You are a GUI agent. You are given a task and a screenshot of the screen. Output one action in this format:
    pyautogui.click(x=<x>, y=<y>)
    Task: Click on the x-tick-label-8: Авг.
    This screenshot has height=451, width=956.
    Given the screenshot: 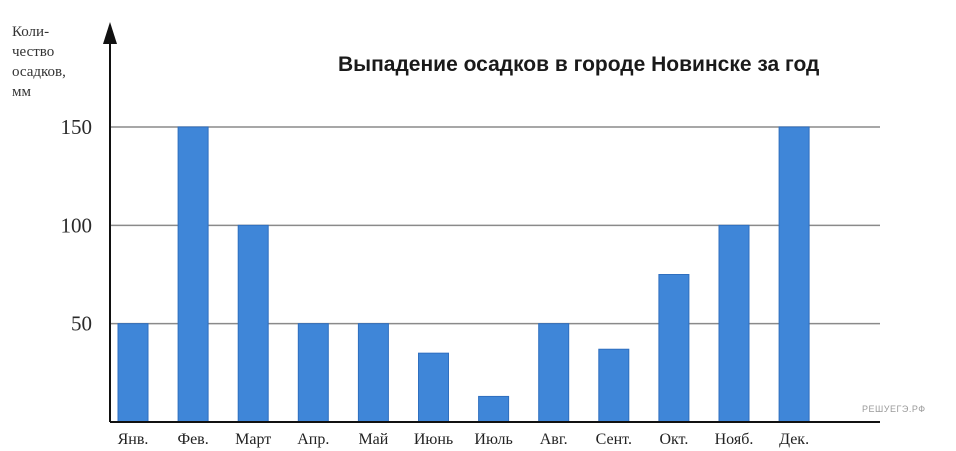 What is the action you would take?
    pyautogui.click(x=554, y=439)
    